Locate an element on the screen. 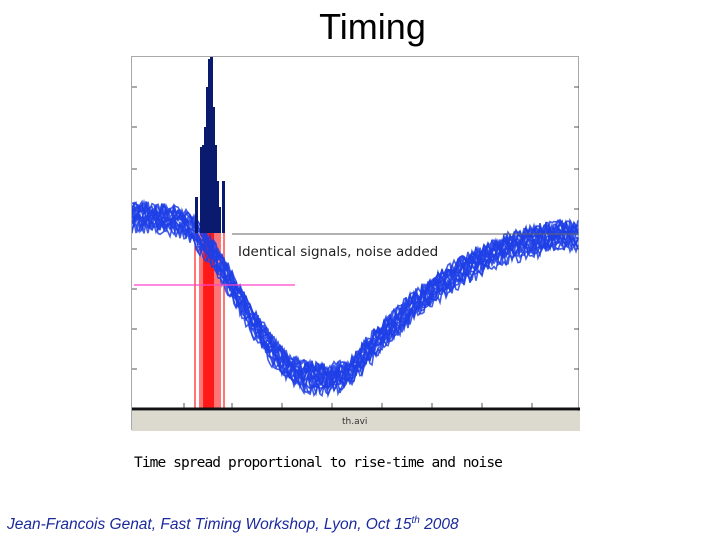 Image resolution: width=720 pixels, height=540 pixels. status-strip is located at coordinates (356, 421).